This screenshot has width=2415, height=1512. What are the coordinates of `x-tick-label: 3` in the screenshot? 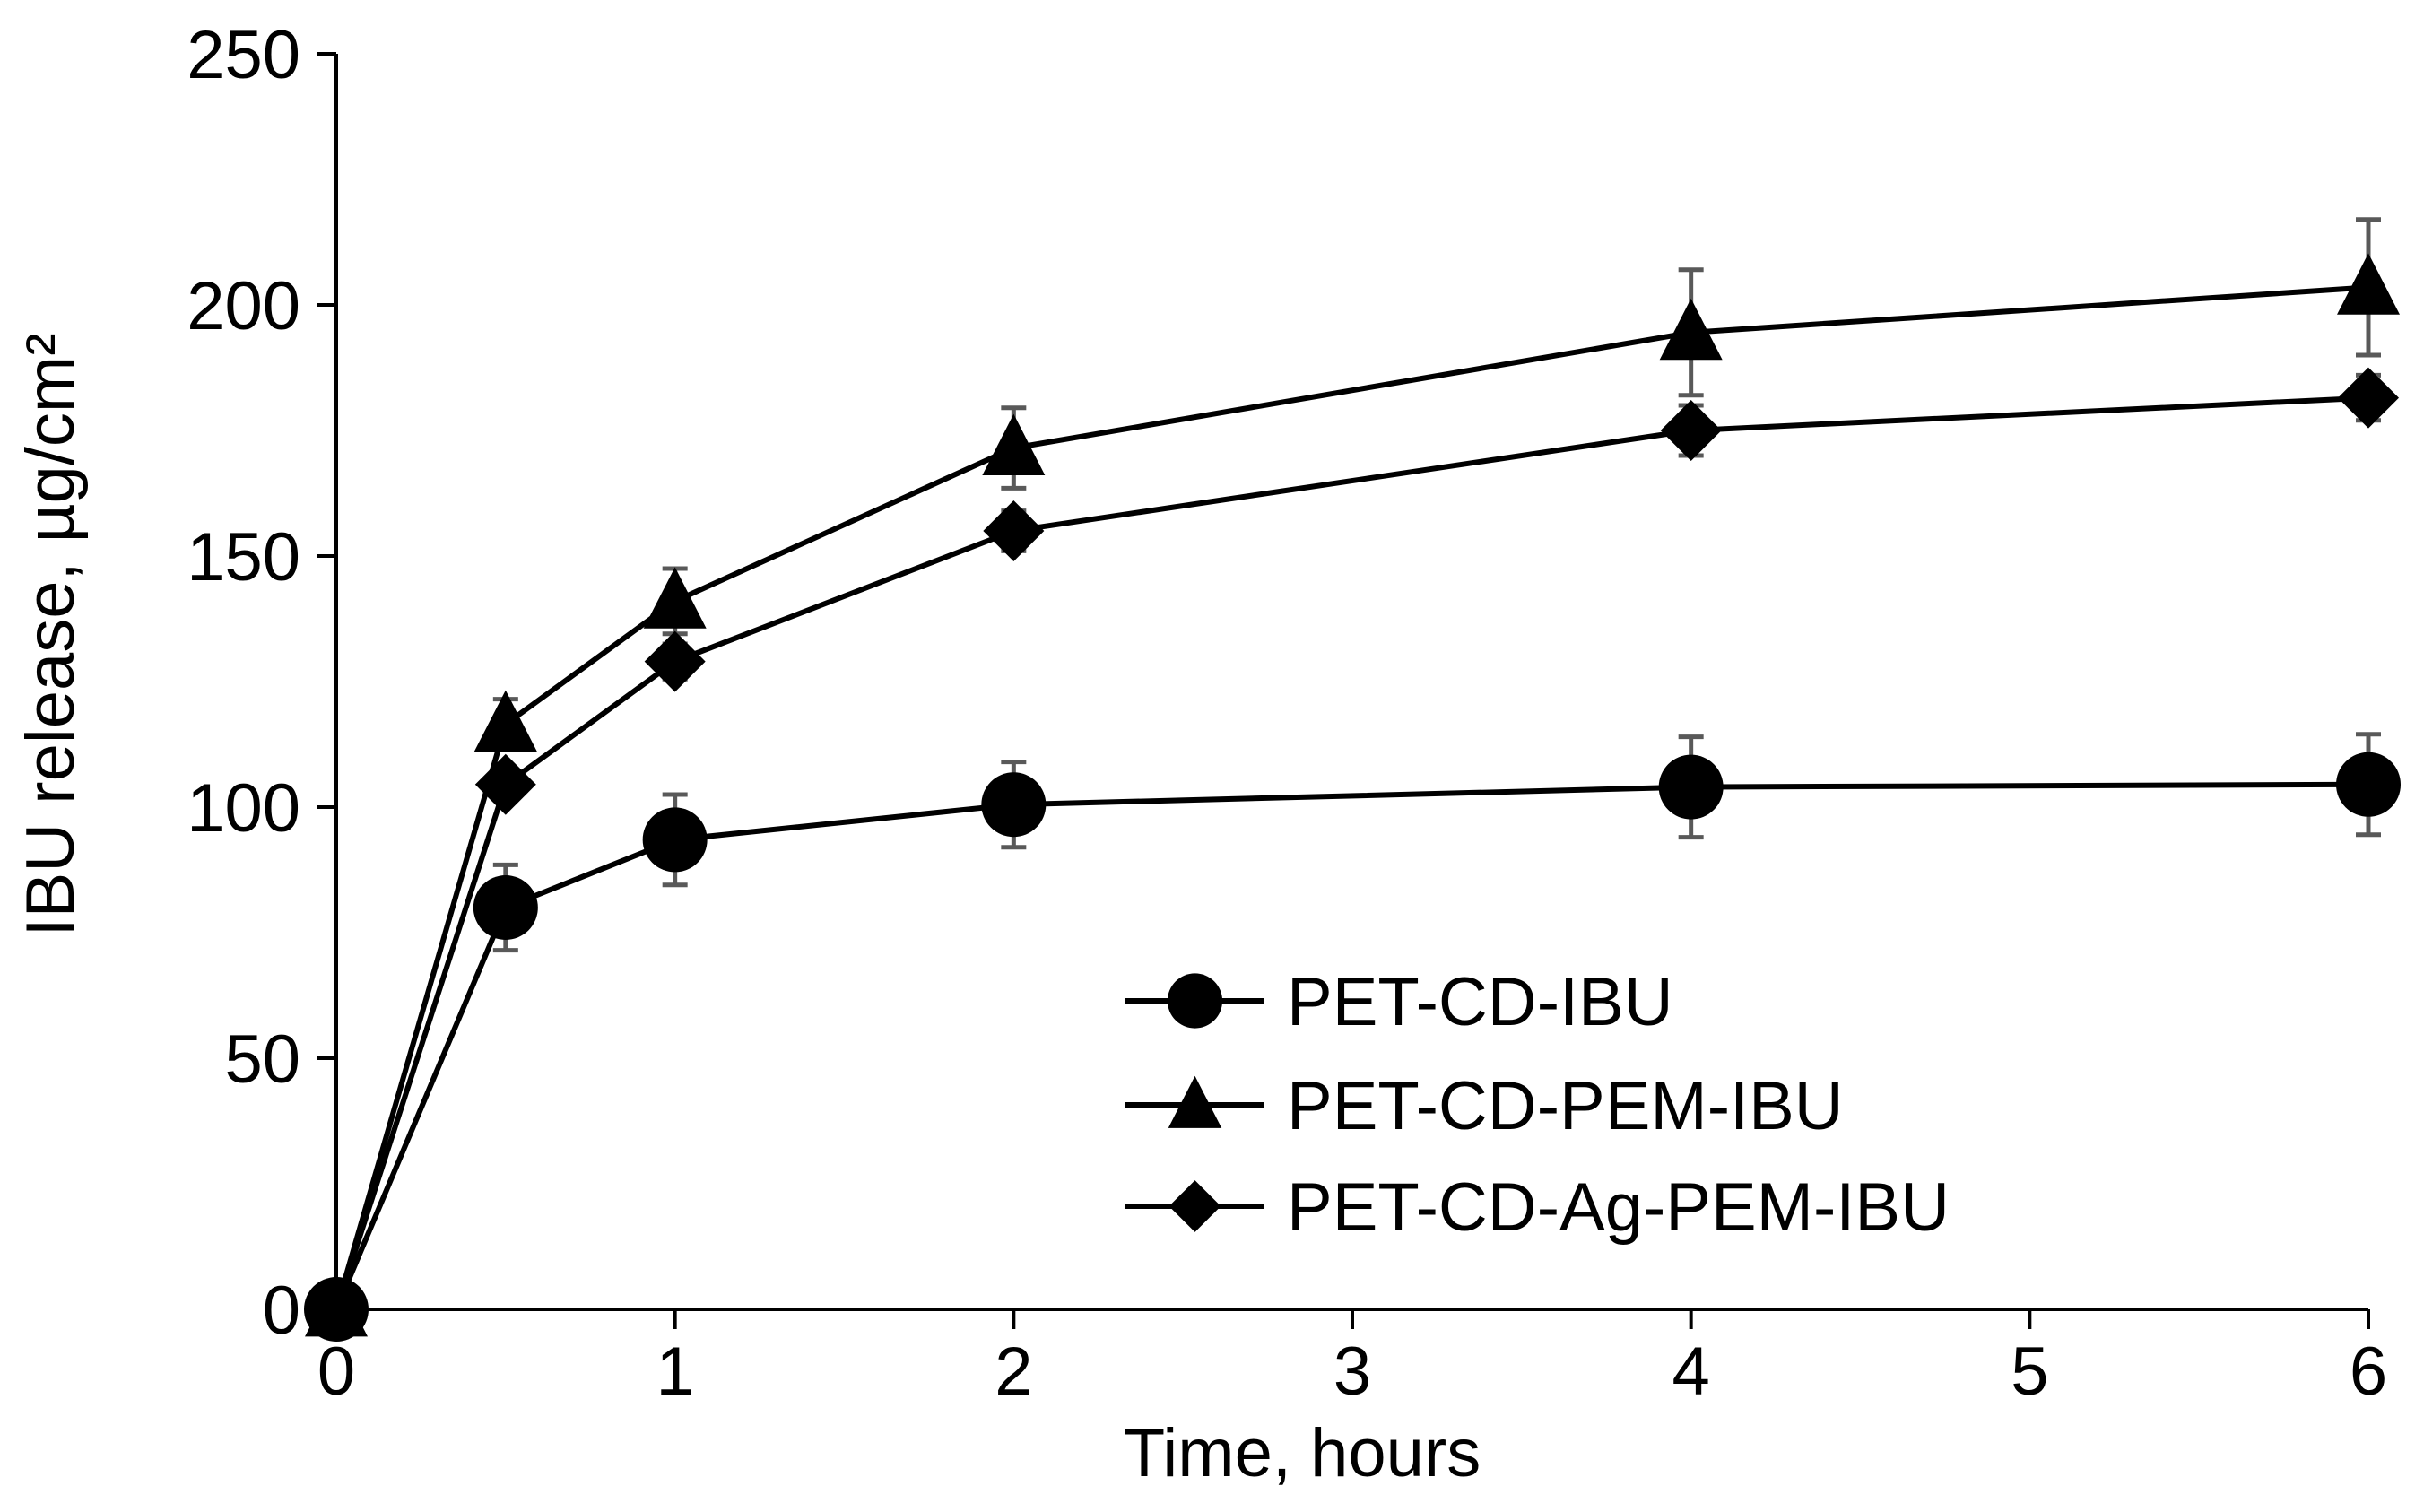 It's located at (1352, 1372).